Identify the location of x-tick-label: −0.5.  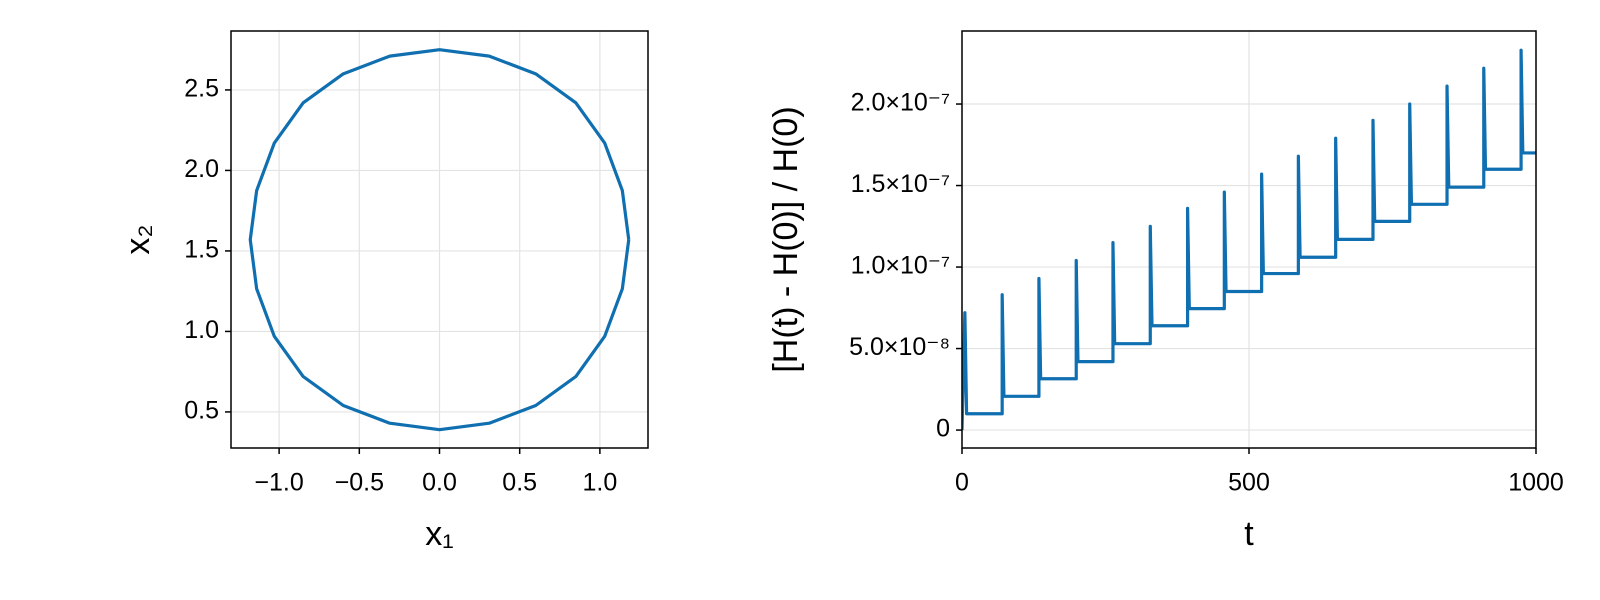
(359, 483).